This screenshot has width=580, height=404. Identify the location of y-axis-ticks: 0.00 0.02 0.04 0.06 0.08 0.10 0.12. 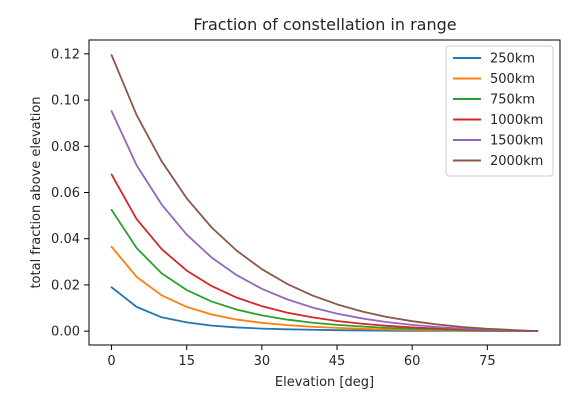
(70, 193).